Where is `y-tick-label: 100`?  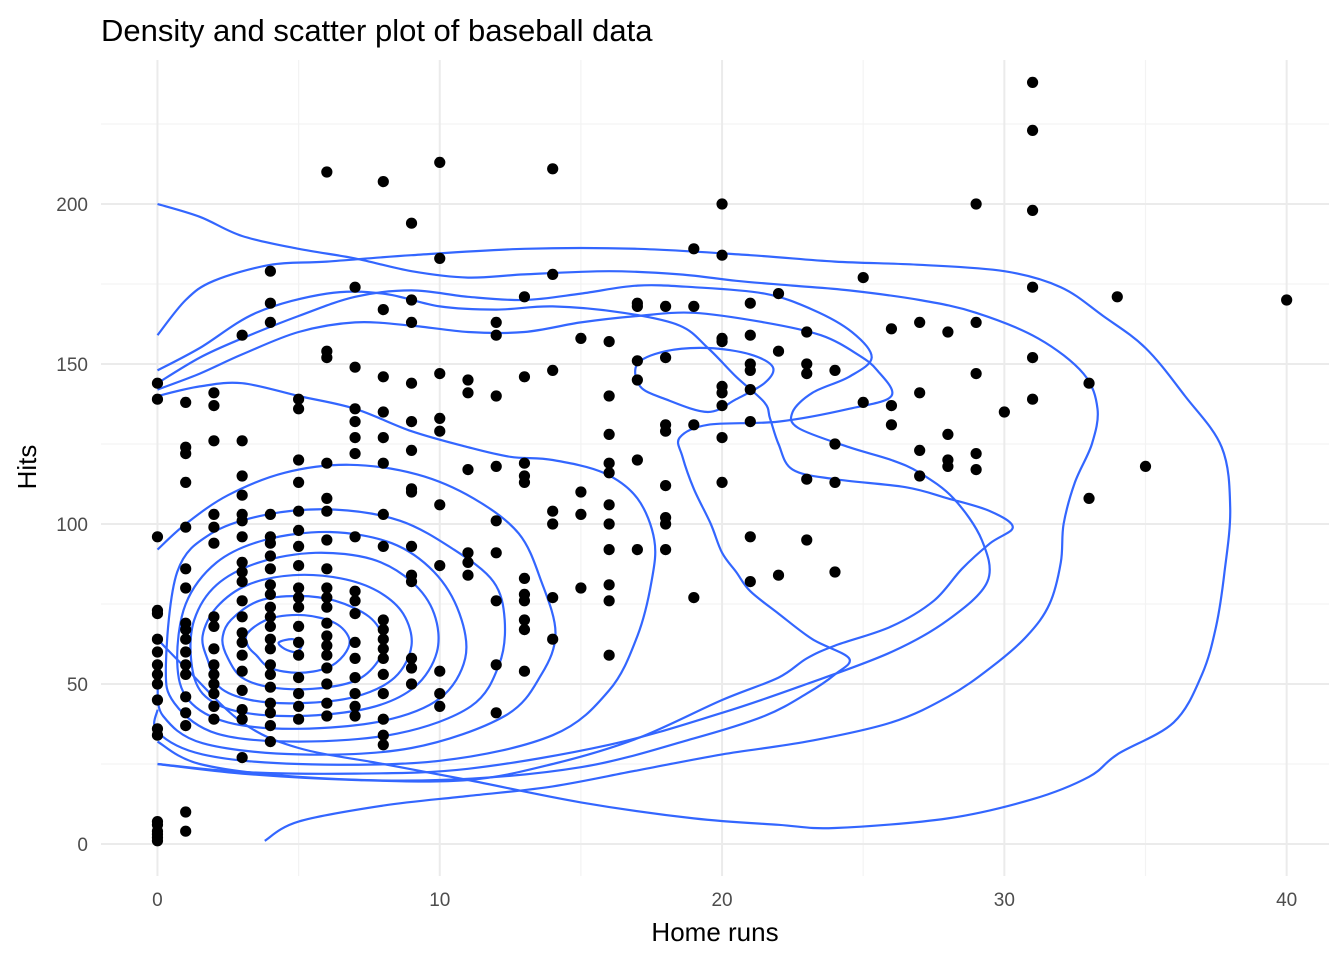 y-tick-label: 100 is located at coordinates (72, 525).